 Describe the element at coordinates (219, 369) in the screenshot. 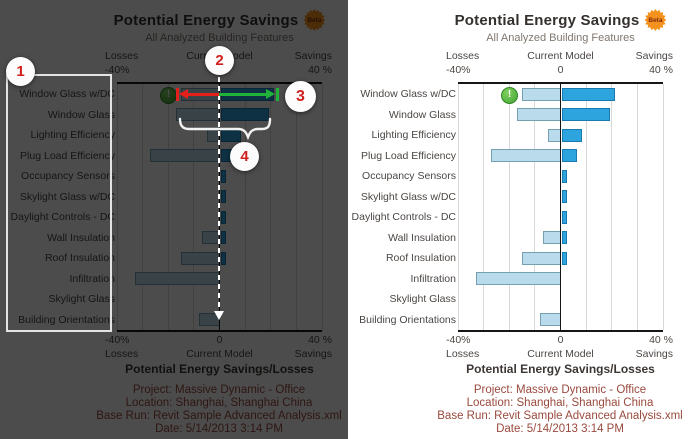

I see `chart-caption: Potential Energy Savings/Losses` at that location.